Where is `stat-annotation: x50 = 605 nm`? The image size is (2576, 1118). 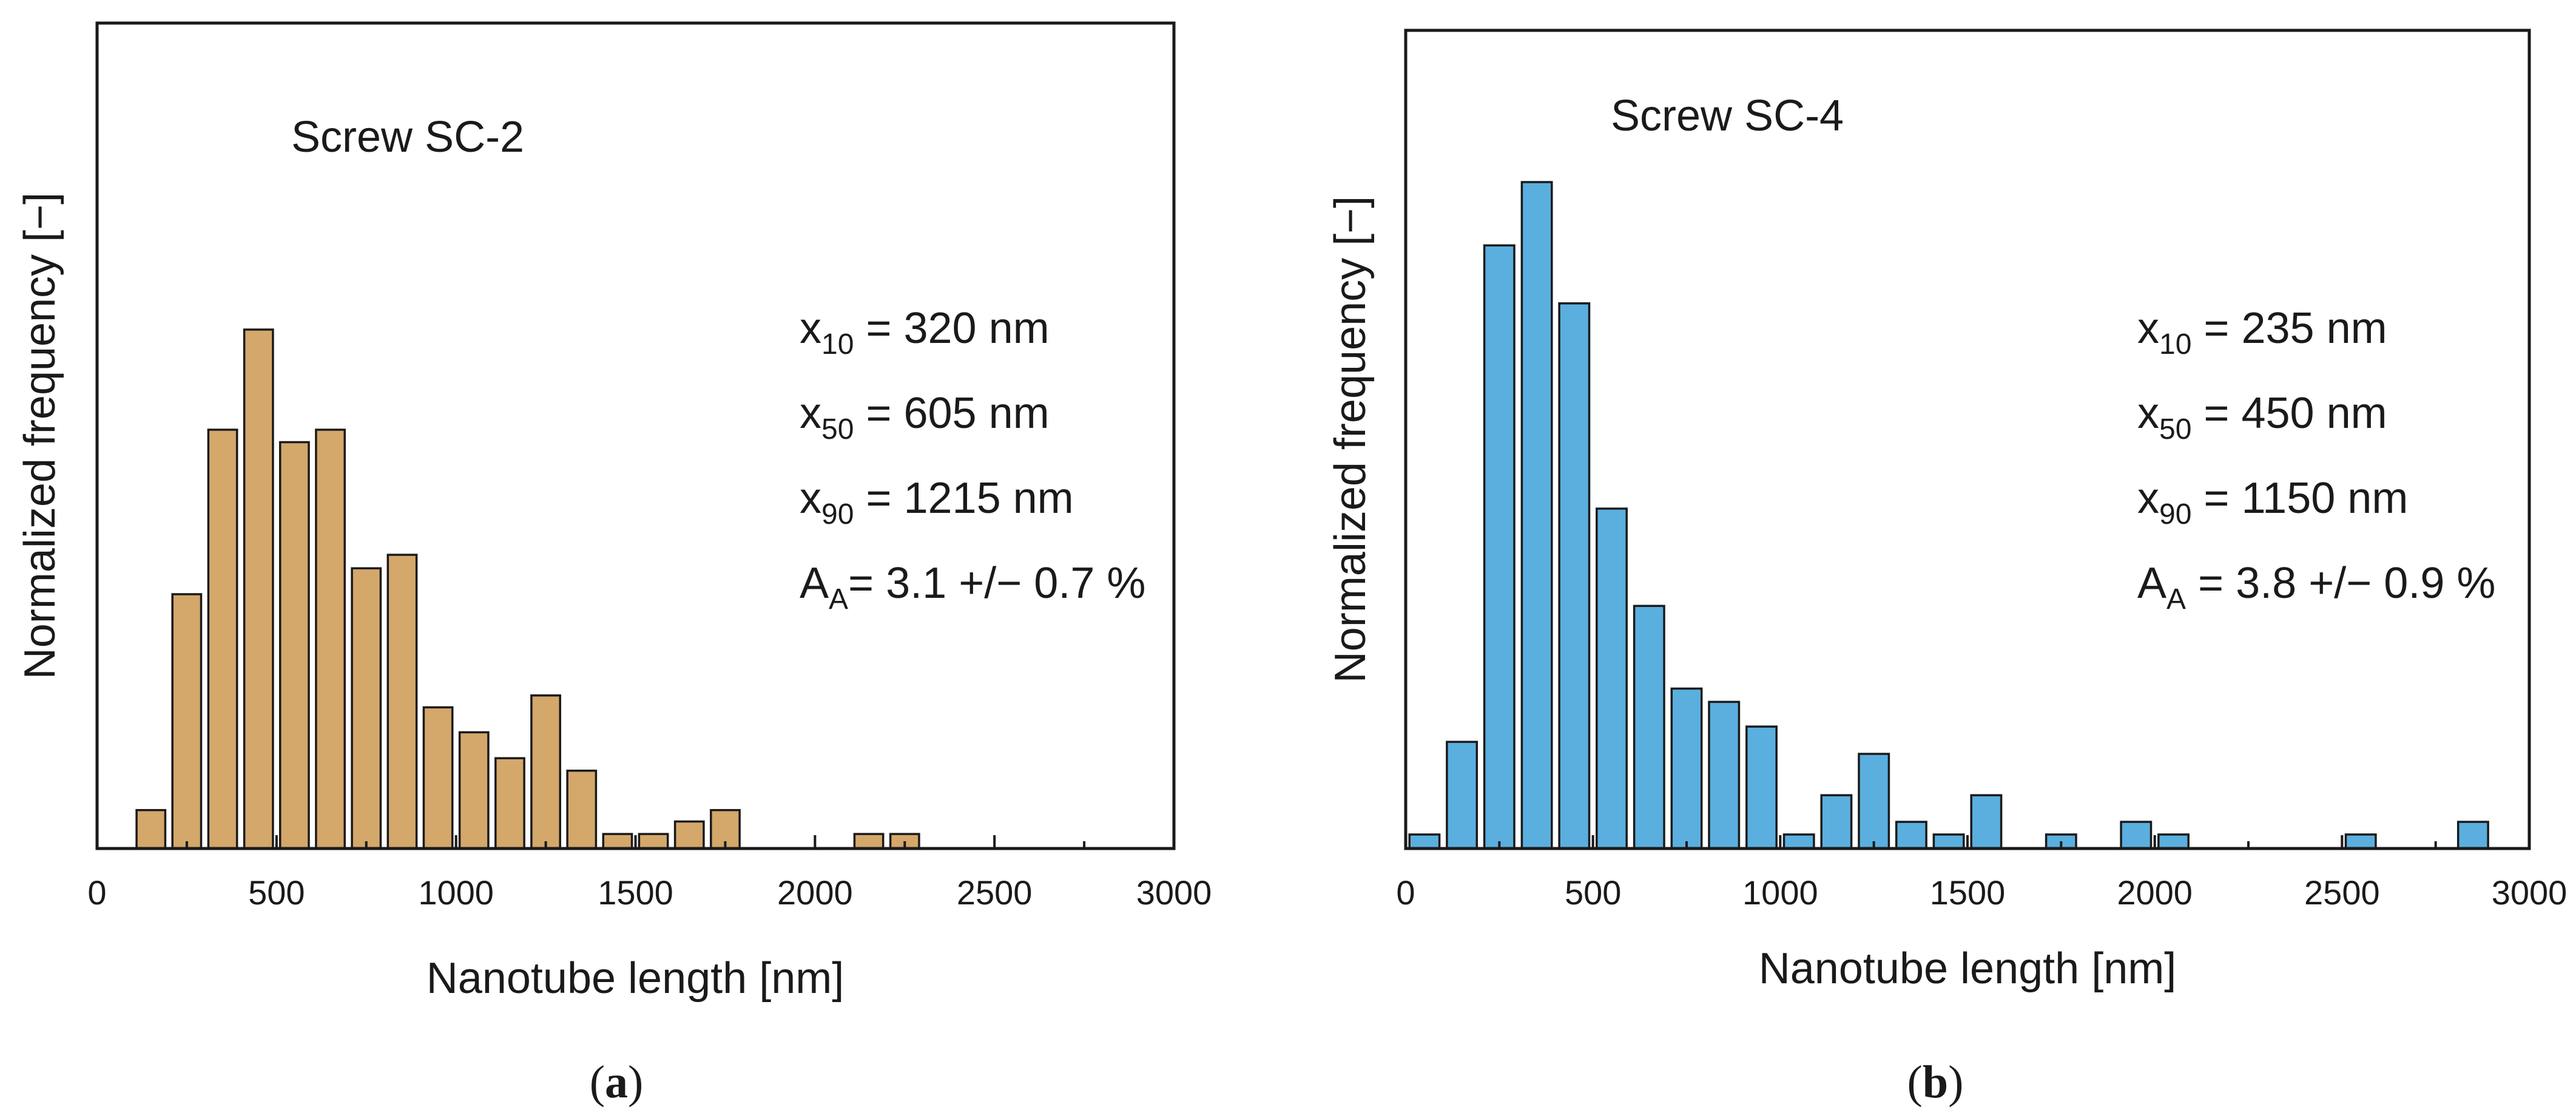 stat-annotation: x50 = 605 nm is located at coordinates (925, 418).